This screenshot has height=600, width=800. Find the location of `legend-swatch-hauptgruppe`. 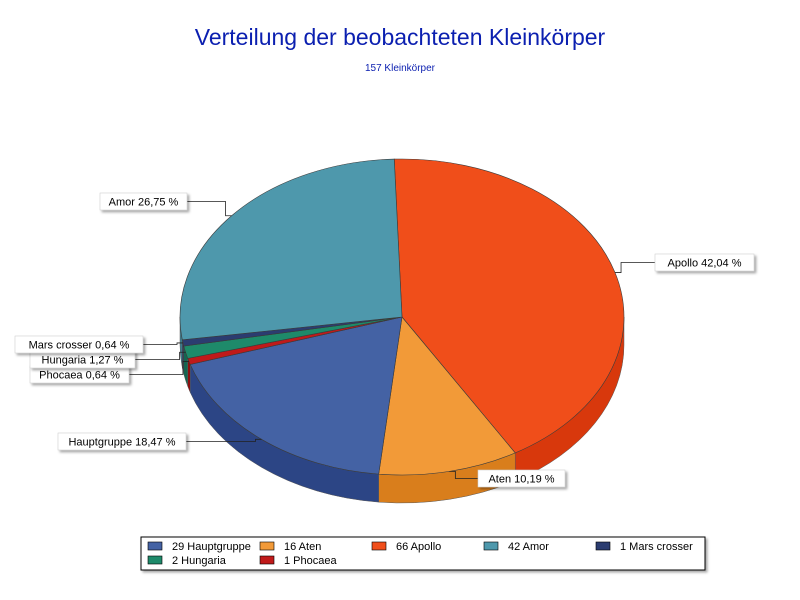

legend-swatch-hauptgruppe is located at coordinates (155, 546).